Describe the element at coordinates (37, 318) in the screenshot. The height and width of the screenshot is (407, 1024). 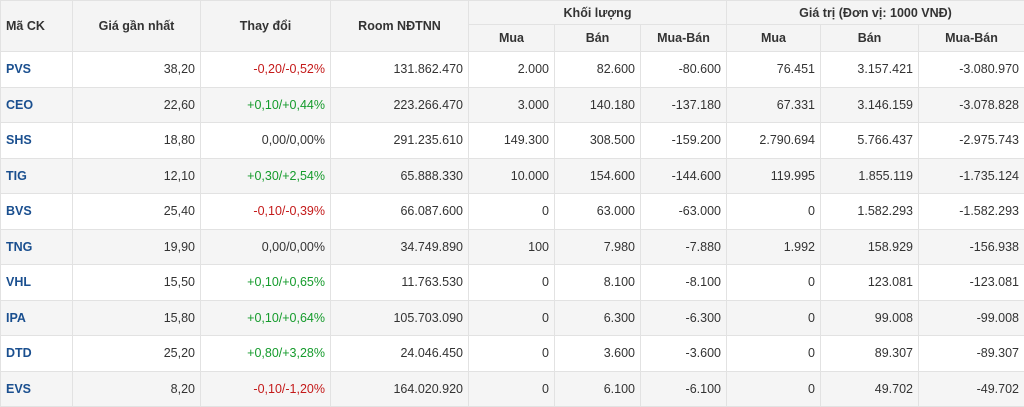
I see `symbol-cell: IPA` at that location.